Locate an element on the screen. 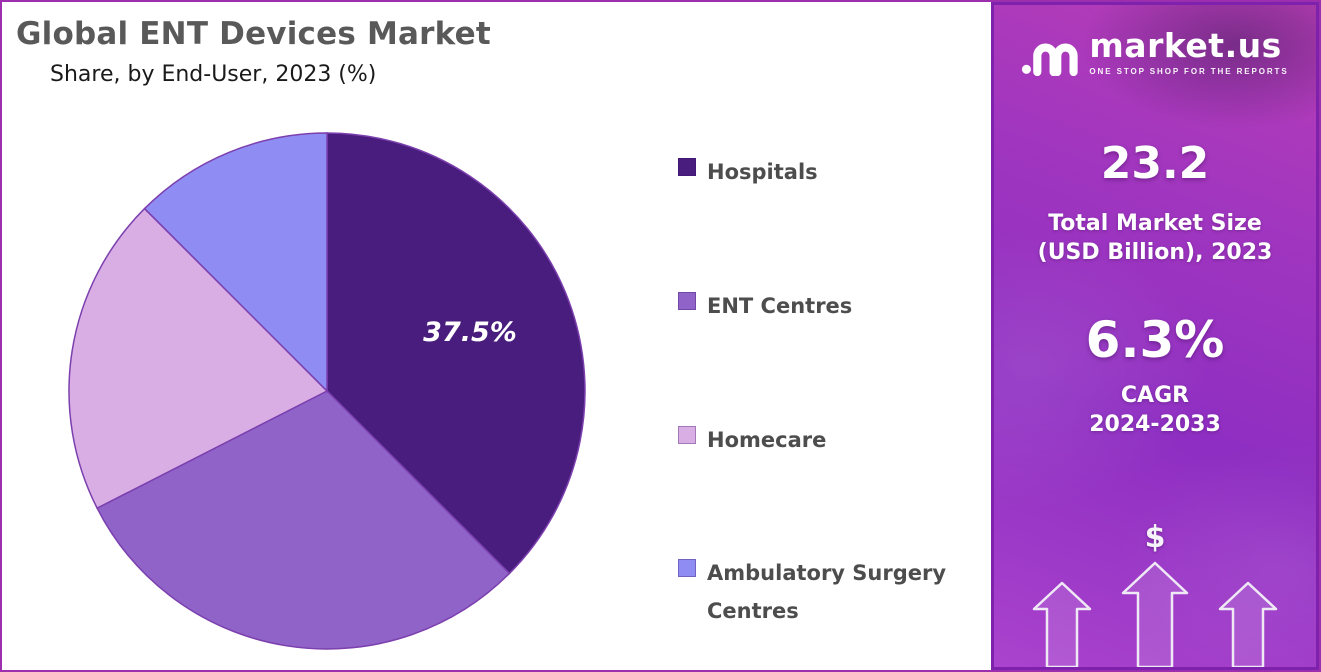  brand-logo: market.us ONE STOP SHOP FOR THE REPORTS is located at coordinates (1155, 40).